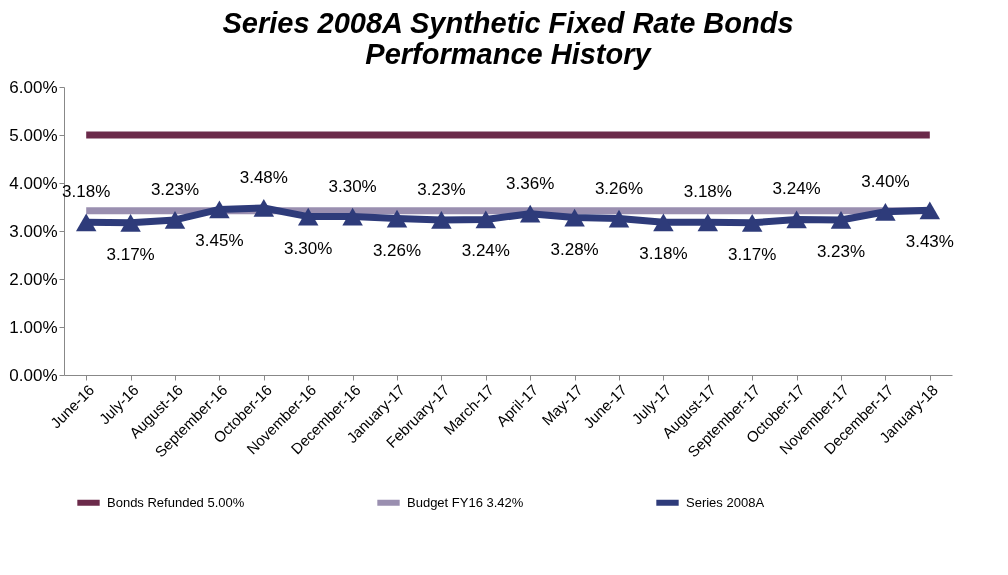 The width and height of the screenshot is (1008, 575). What do you see at coordinates (33, 183) in the screenshot?
I see `y-tick-label: 4.00%` at bounding box center [33, 183].